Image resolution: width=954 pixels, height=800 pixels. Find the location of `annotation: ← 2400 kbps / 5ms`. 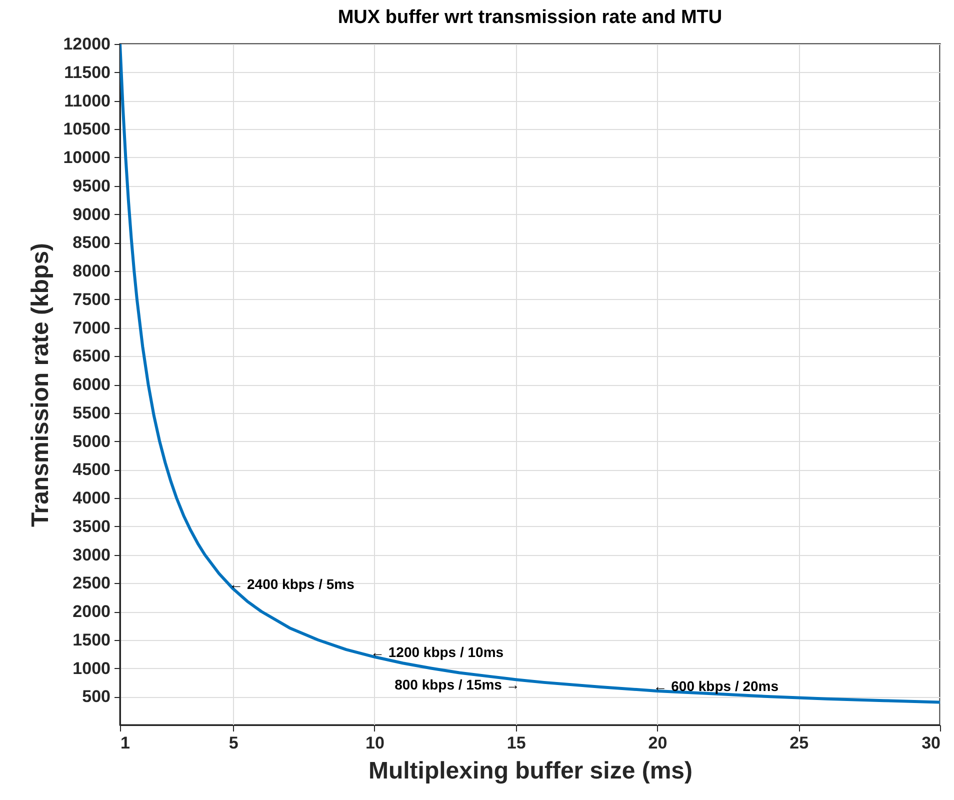

annotation: ← 2400 kbps / 5ms is located at coordinates (292, 584).